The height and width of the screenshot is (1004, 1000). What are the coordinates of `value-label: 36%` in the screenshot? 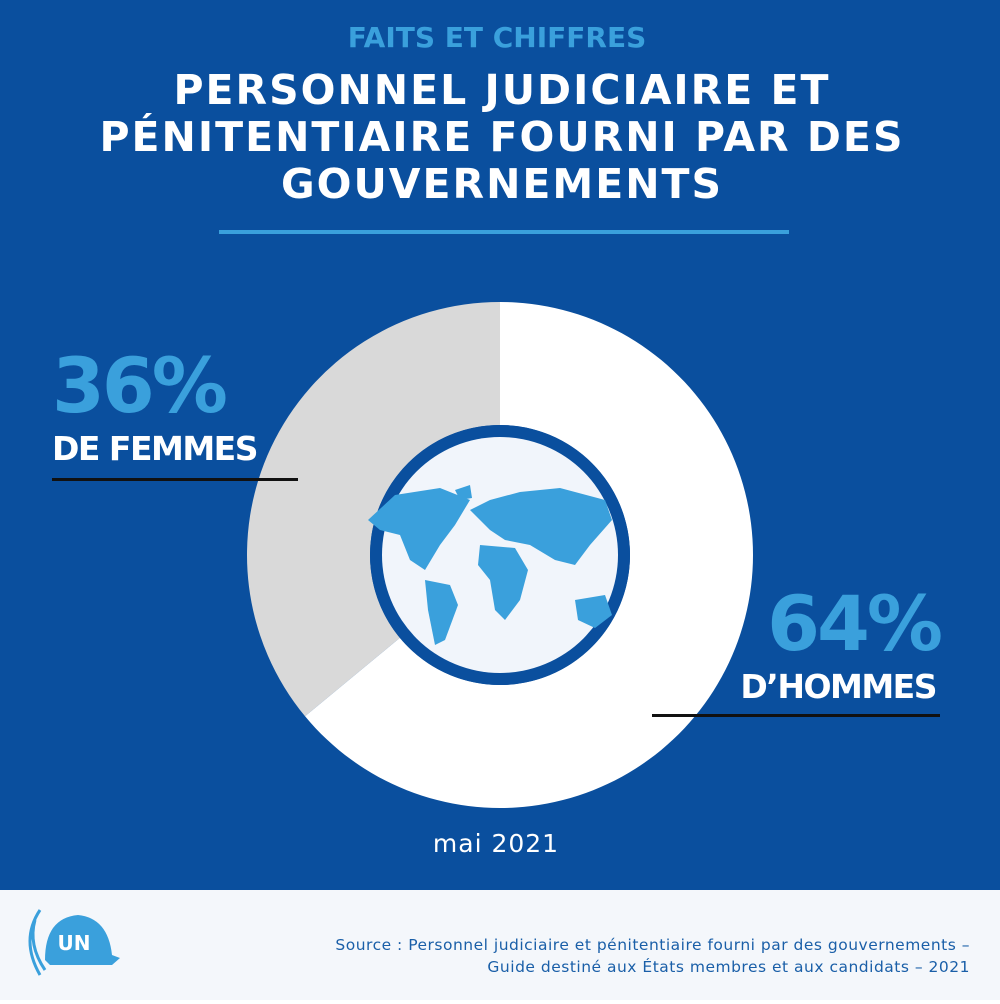 It's located at (139, 385).